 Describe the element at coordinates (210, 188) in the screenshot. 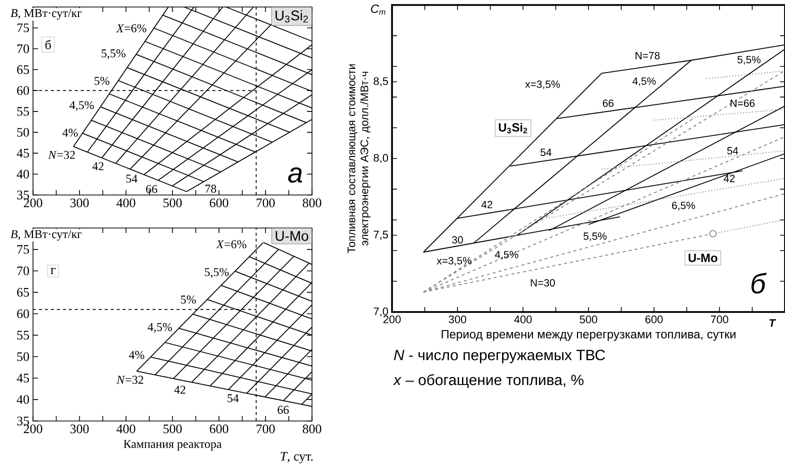

I see `annotation: 78` at that location.